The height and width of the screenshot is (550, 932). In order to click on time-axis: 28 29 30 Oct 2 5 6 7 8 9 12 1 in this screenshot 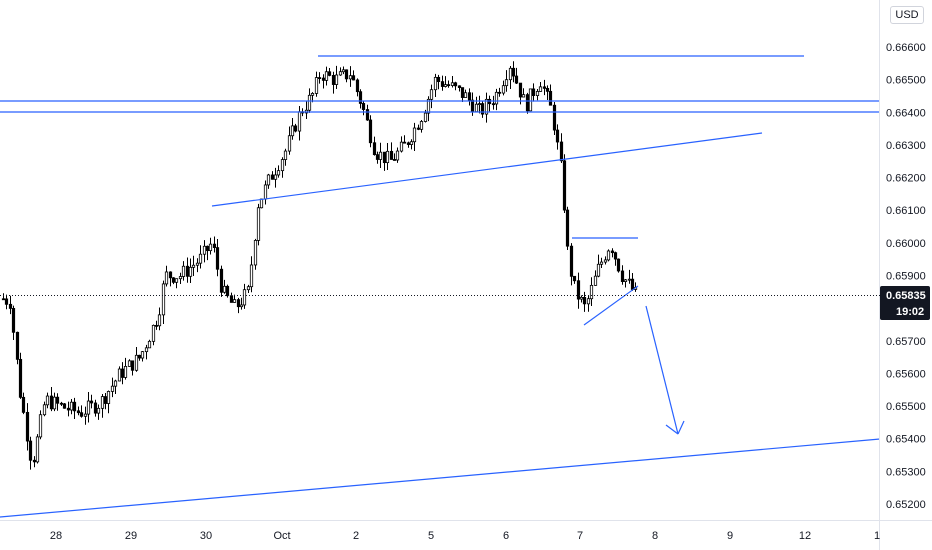, I will do `click(465, 536)`.